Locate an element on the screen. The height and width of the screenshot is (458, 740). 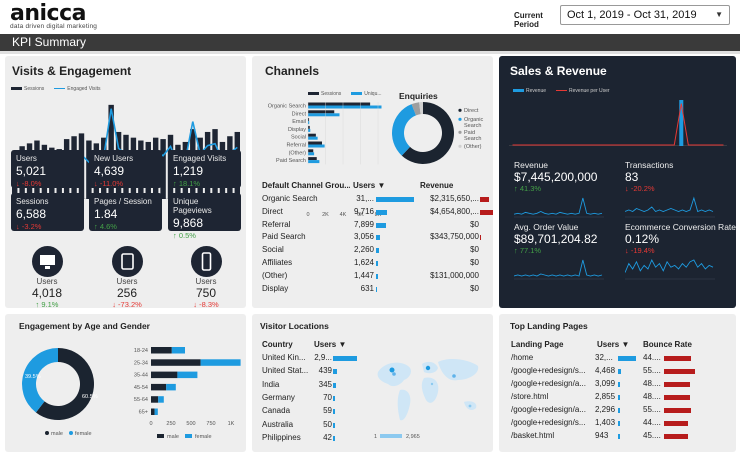
landing-page-path: /basket.html is located at coordinates (533, 435).